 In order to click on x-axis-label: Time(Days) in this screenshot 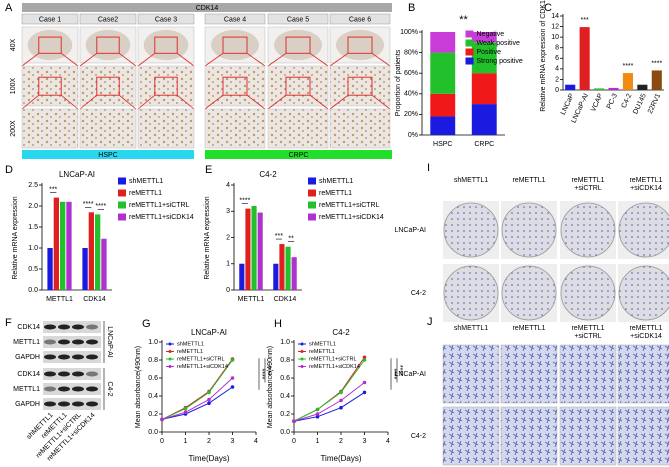, I will do `click(208, 458)`.